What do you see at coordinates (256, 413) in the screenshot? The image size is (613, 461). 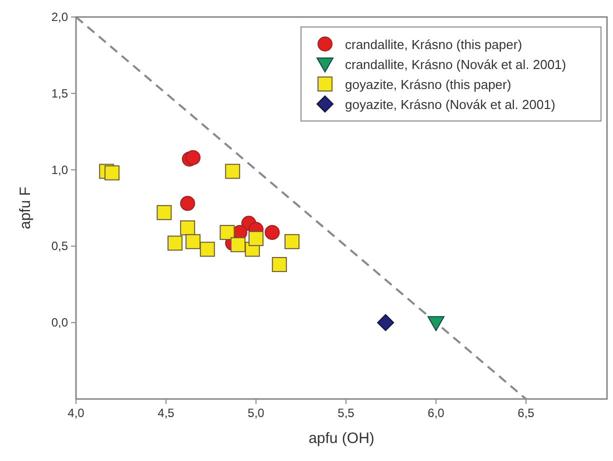 I see `x-tick-label: 5,0` at bounding box center [256, 413].